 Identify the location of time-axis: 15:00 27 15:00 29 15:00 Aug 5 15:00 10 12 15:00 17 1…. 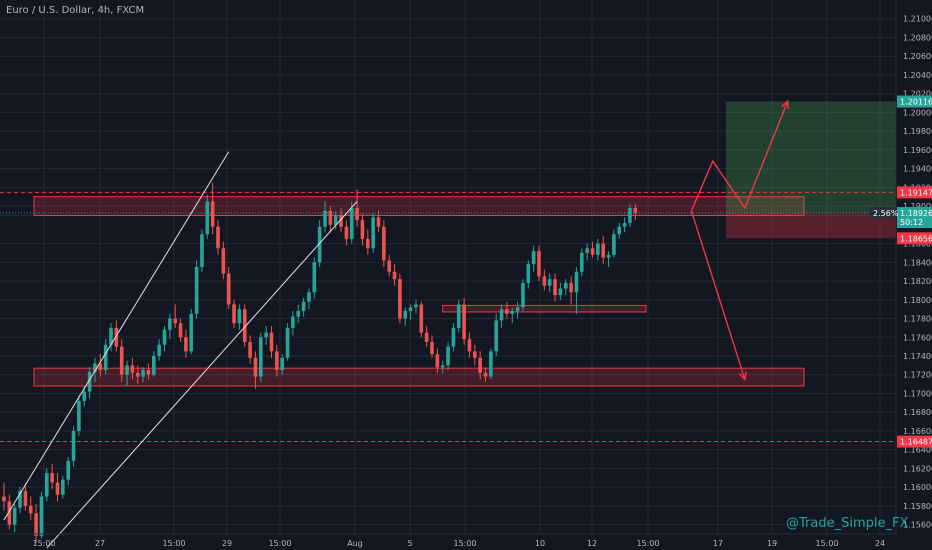
(458, 543).